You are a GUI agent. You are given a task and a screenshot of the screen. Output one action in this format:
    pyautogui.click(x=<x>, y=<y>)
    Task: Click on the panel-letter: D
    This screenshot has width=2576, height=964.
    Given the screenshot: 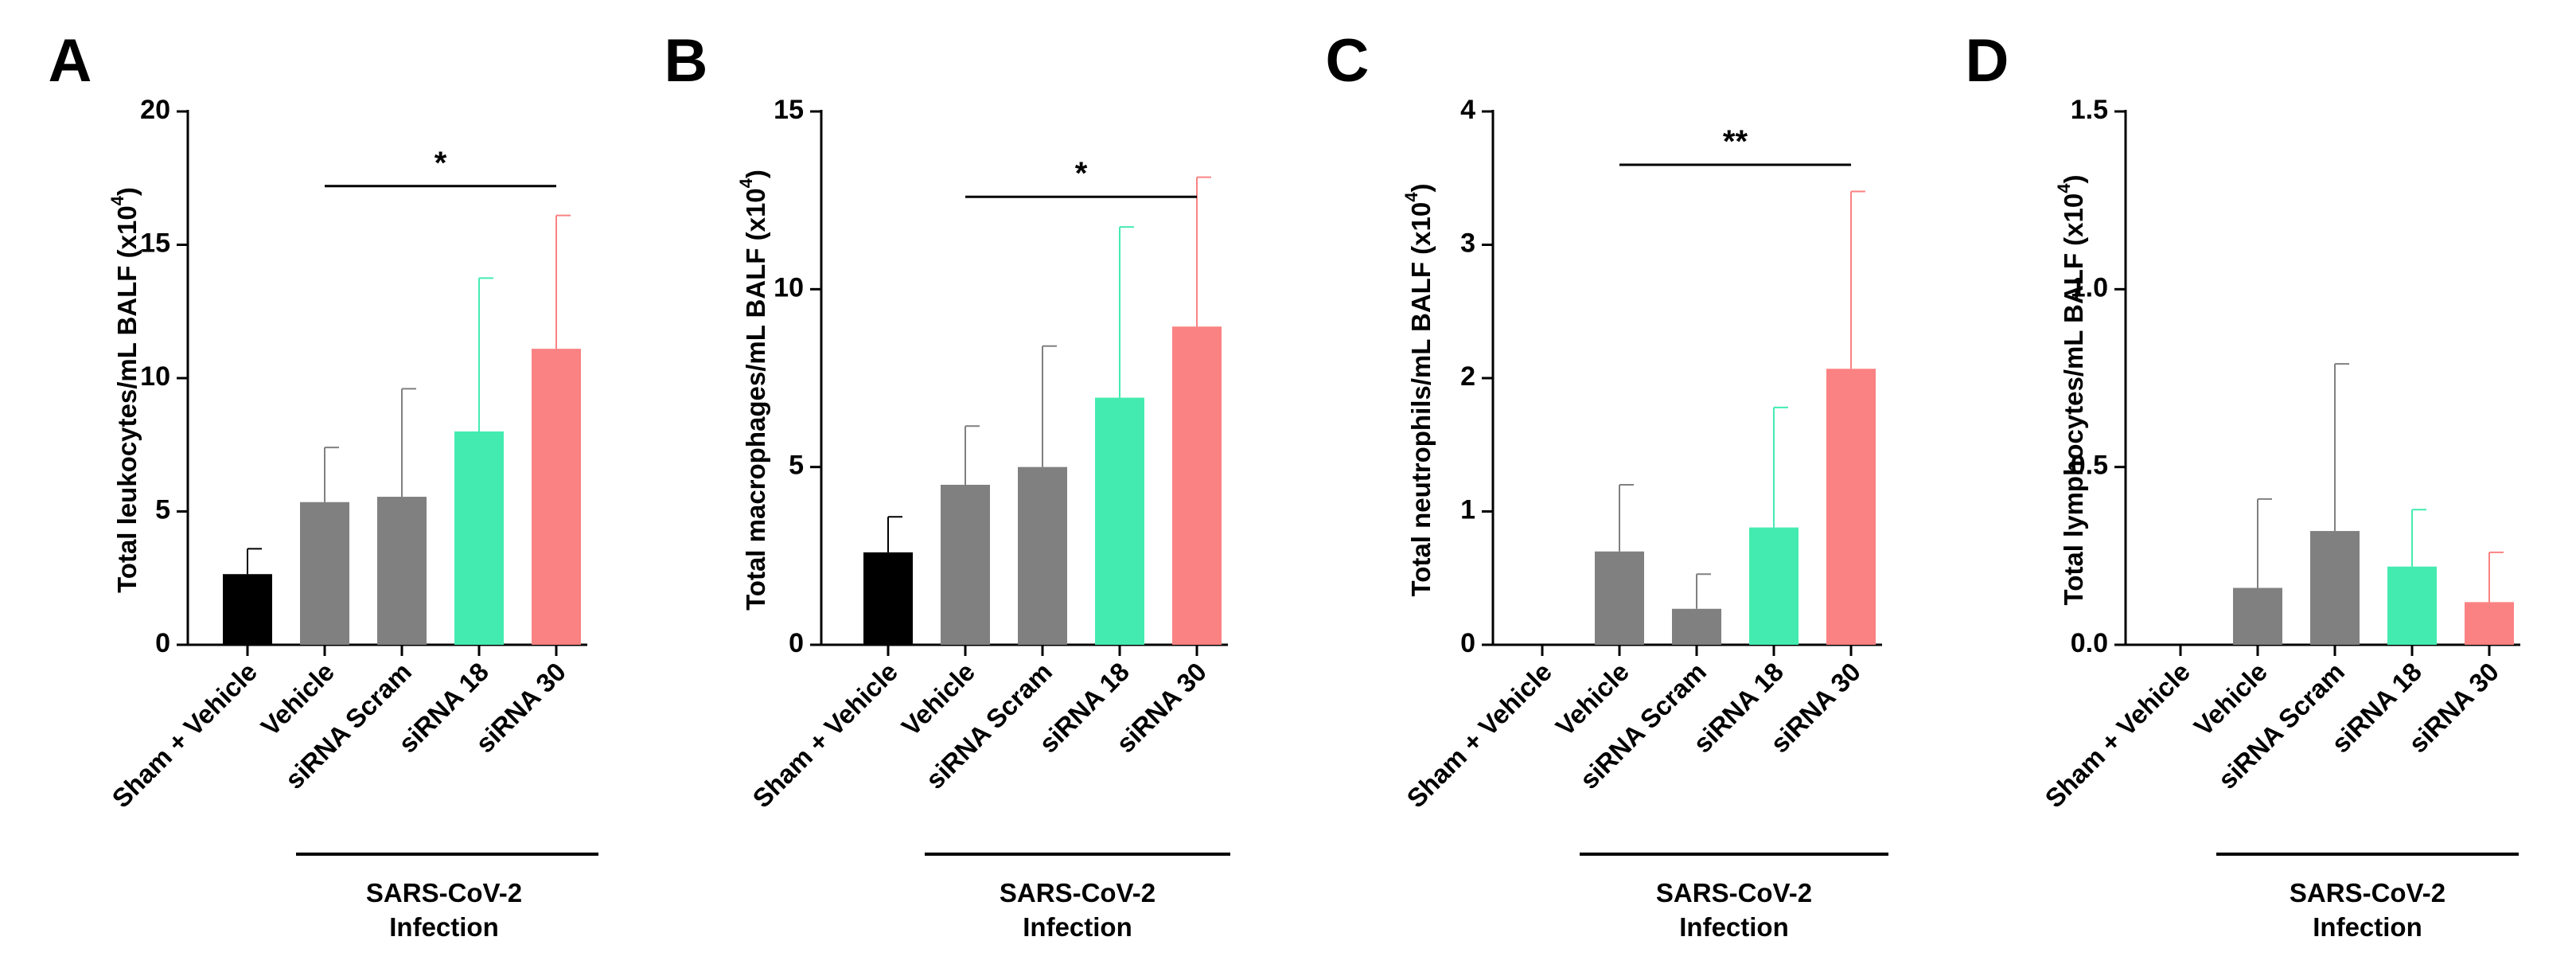 What is the action you would take?
    pyautogui.click(x=1987, y=61)
    